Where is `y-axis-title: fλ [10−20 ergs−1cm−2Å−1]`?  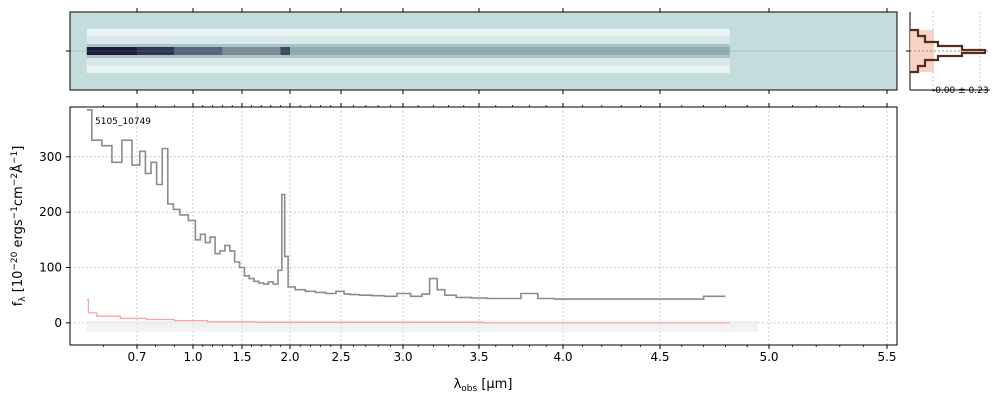 y-axis-title: fλ [10−20 ergs−1cm−2Å−1] is located at coordinates (19, 226).